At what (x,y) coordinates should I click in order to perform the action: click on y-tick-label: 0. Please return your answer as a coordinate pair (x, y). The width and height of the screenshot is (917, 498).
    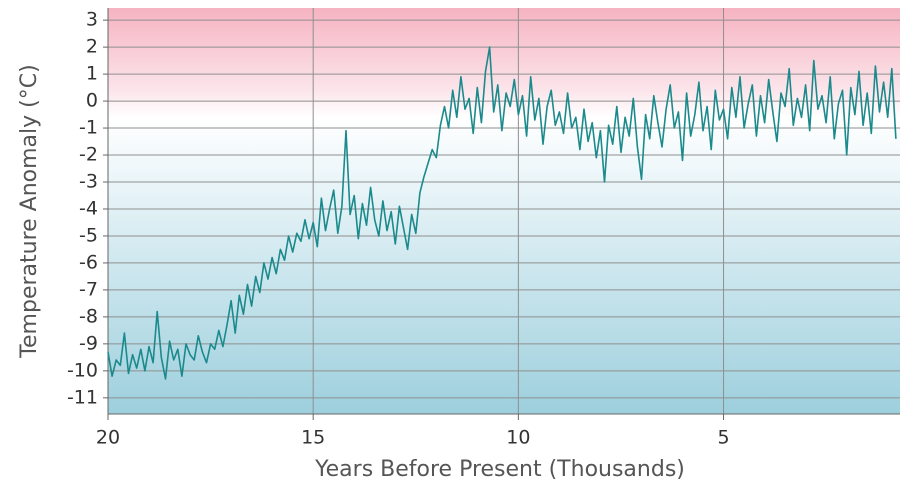
    Looking at the image, I should click on (92, 101).